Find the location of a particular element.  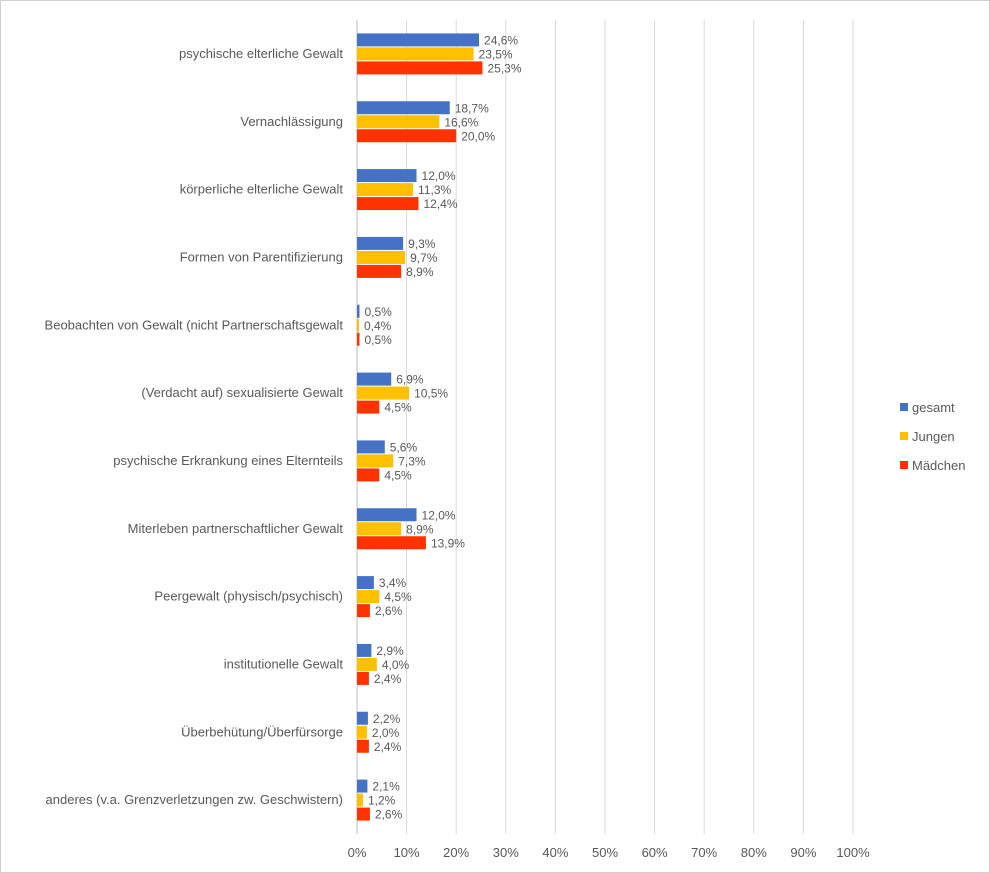

category-label: psychische elterliche Gewalt is located at coordinates (261, 53).